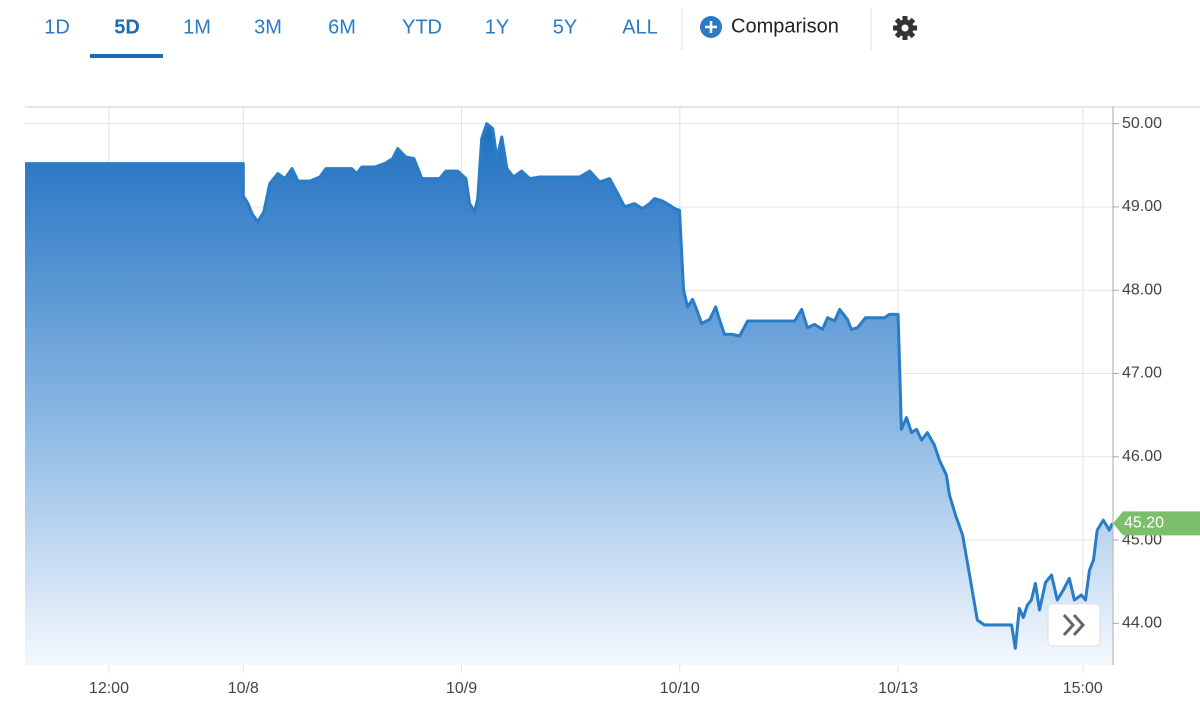 This screenshot has width=1200, height=722. What do you see at coordinates (785, 26) in the screenshot?
I see `comparison-label: Comparison` at bounding box center [785, 26].